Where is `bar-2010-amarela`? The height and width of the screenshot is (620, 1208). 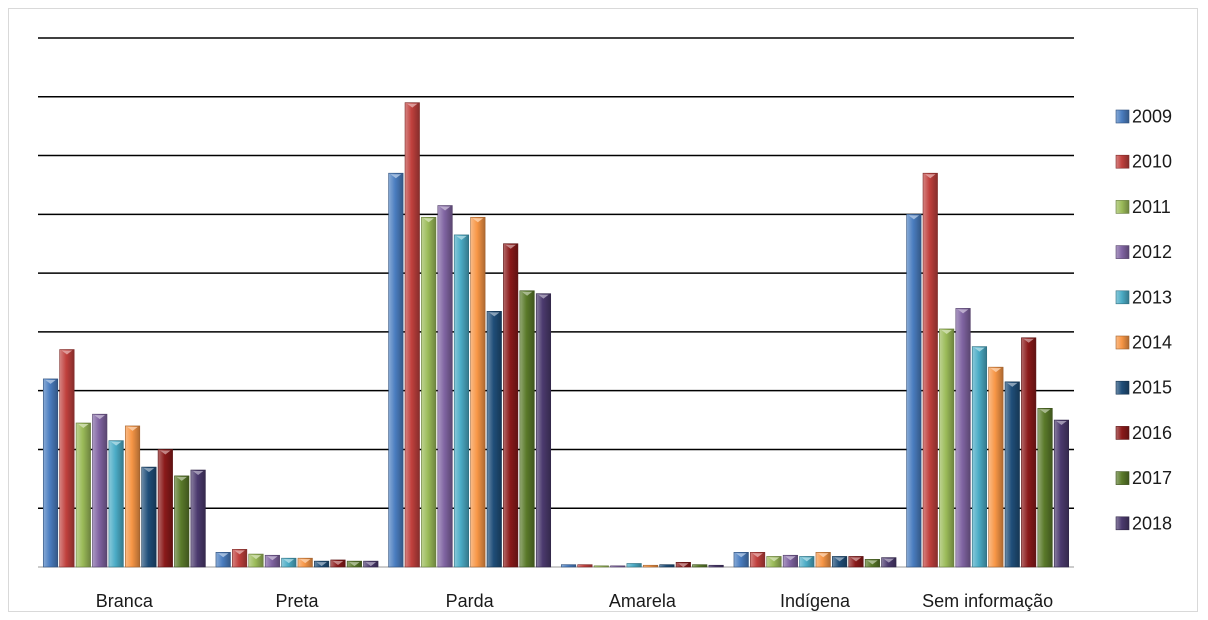 bar-2010-amarela is located at coordinates (585, 566).